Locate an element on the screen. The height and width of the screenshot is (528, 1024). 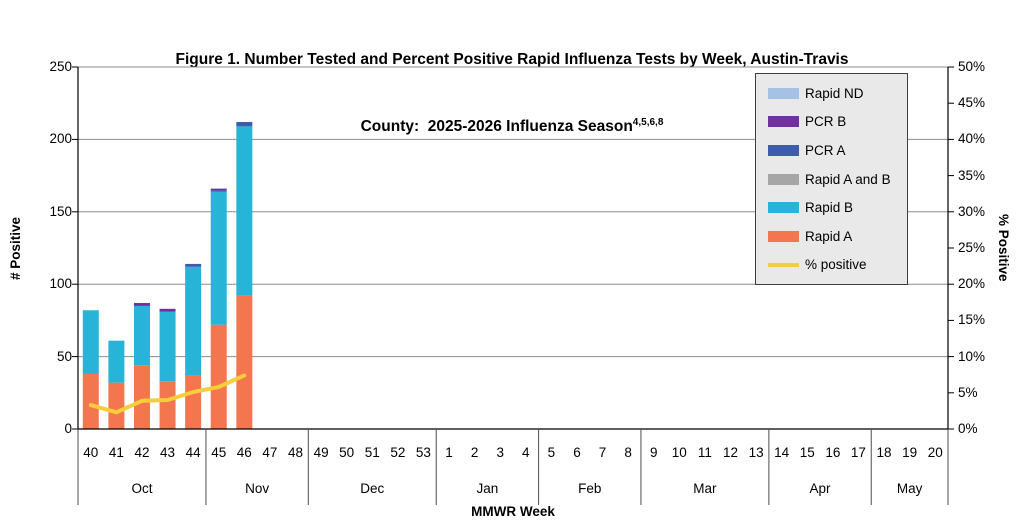
legend-item--positive: % positive is located at coordinates (837, 264).